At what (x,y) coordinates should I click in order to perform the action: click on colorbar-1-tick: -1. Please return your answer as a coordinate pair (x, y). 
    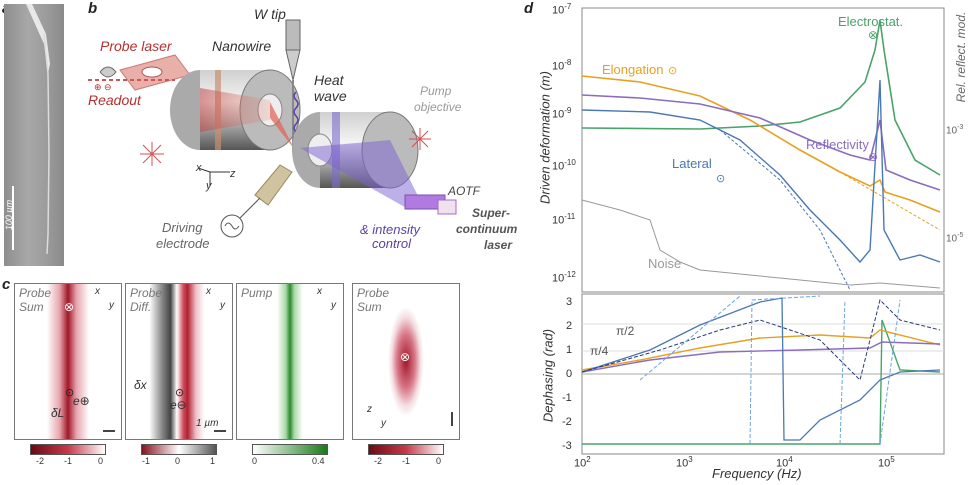
    Looking at the image, I should click on (68, 461).